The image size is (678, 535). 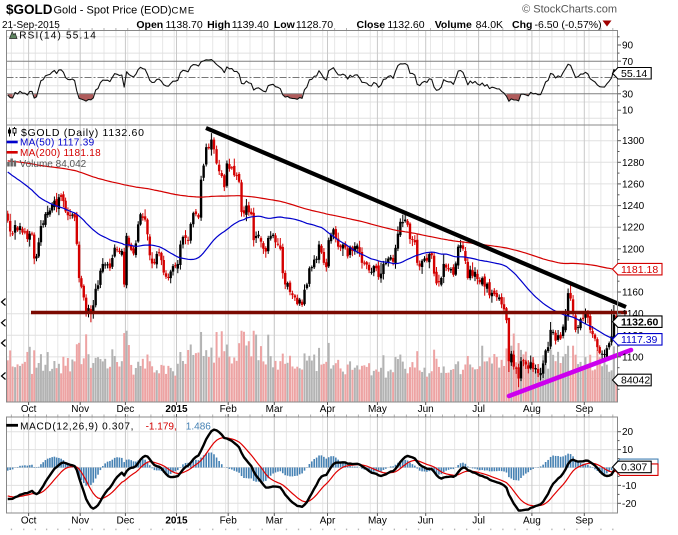 I want to click on svg-text: 1138.70, so click(x=184, y=25).